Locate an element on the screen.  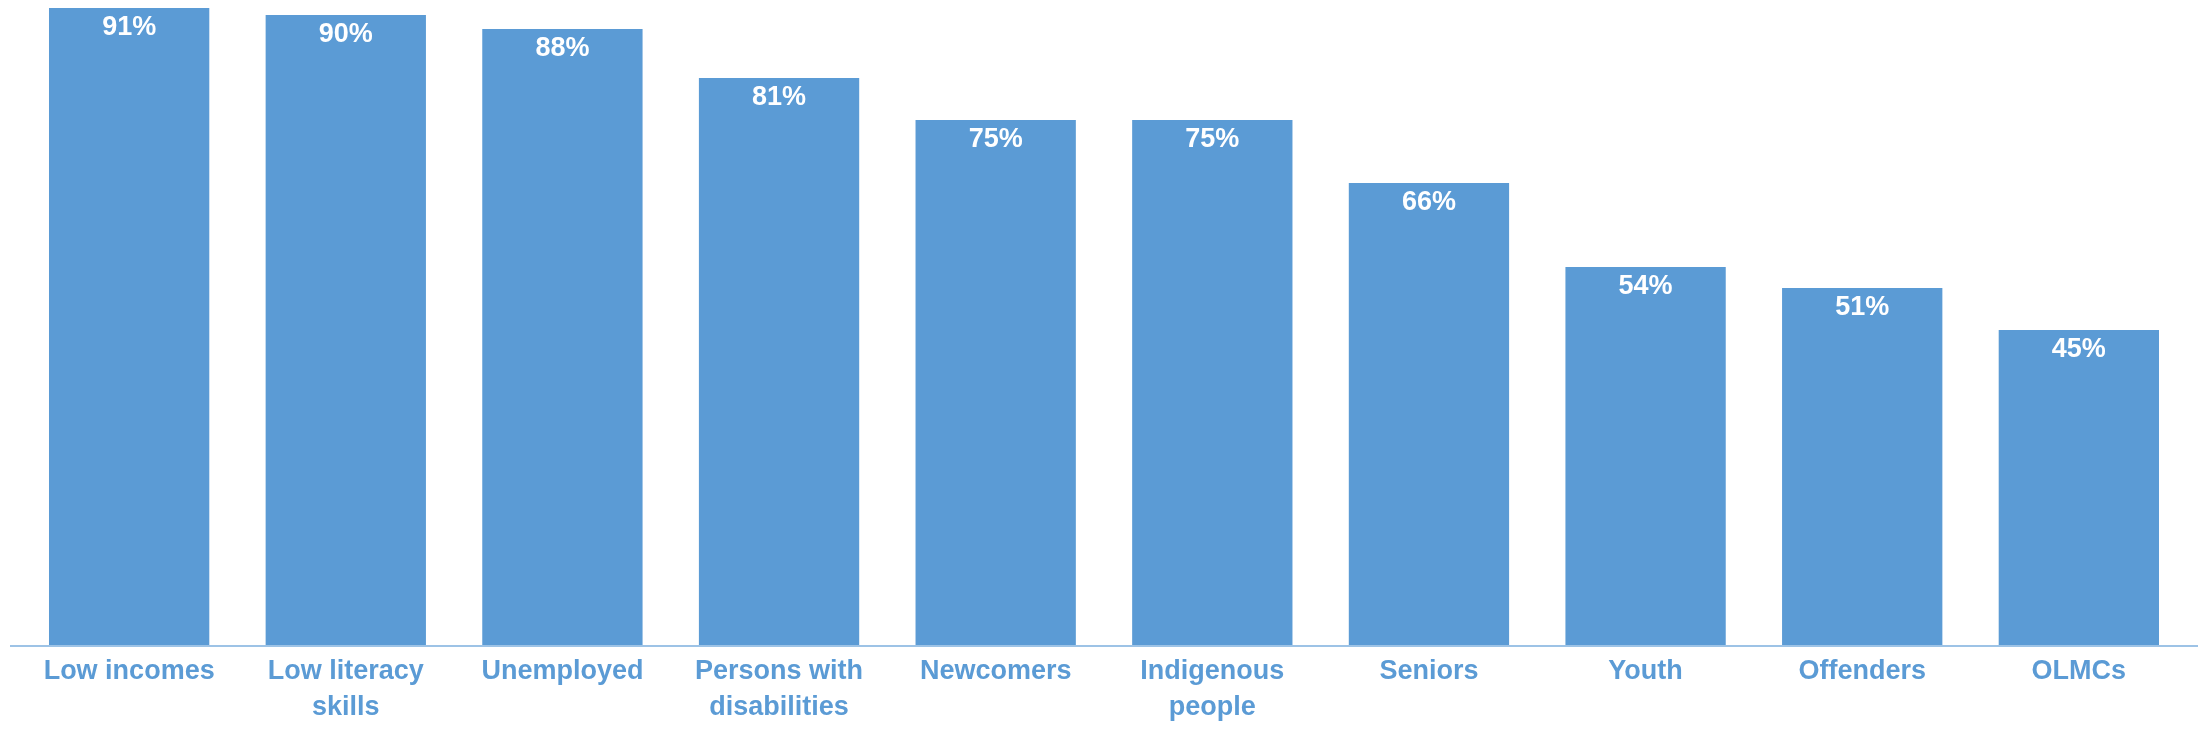
data-label: 90% is located at coordinates (345, 33).